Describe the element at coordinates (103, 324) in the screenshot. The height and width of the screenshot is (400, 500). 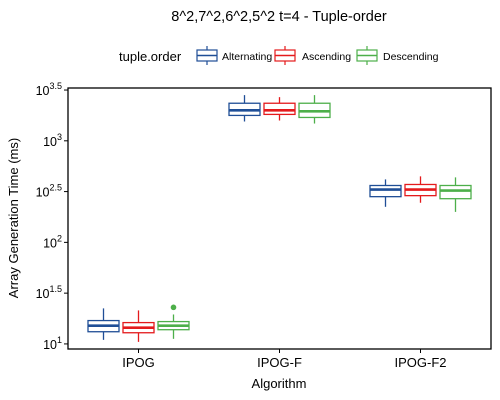
I see `box-alternating-ipog` at that location.